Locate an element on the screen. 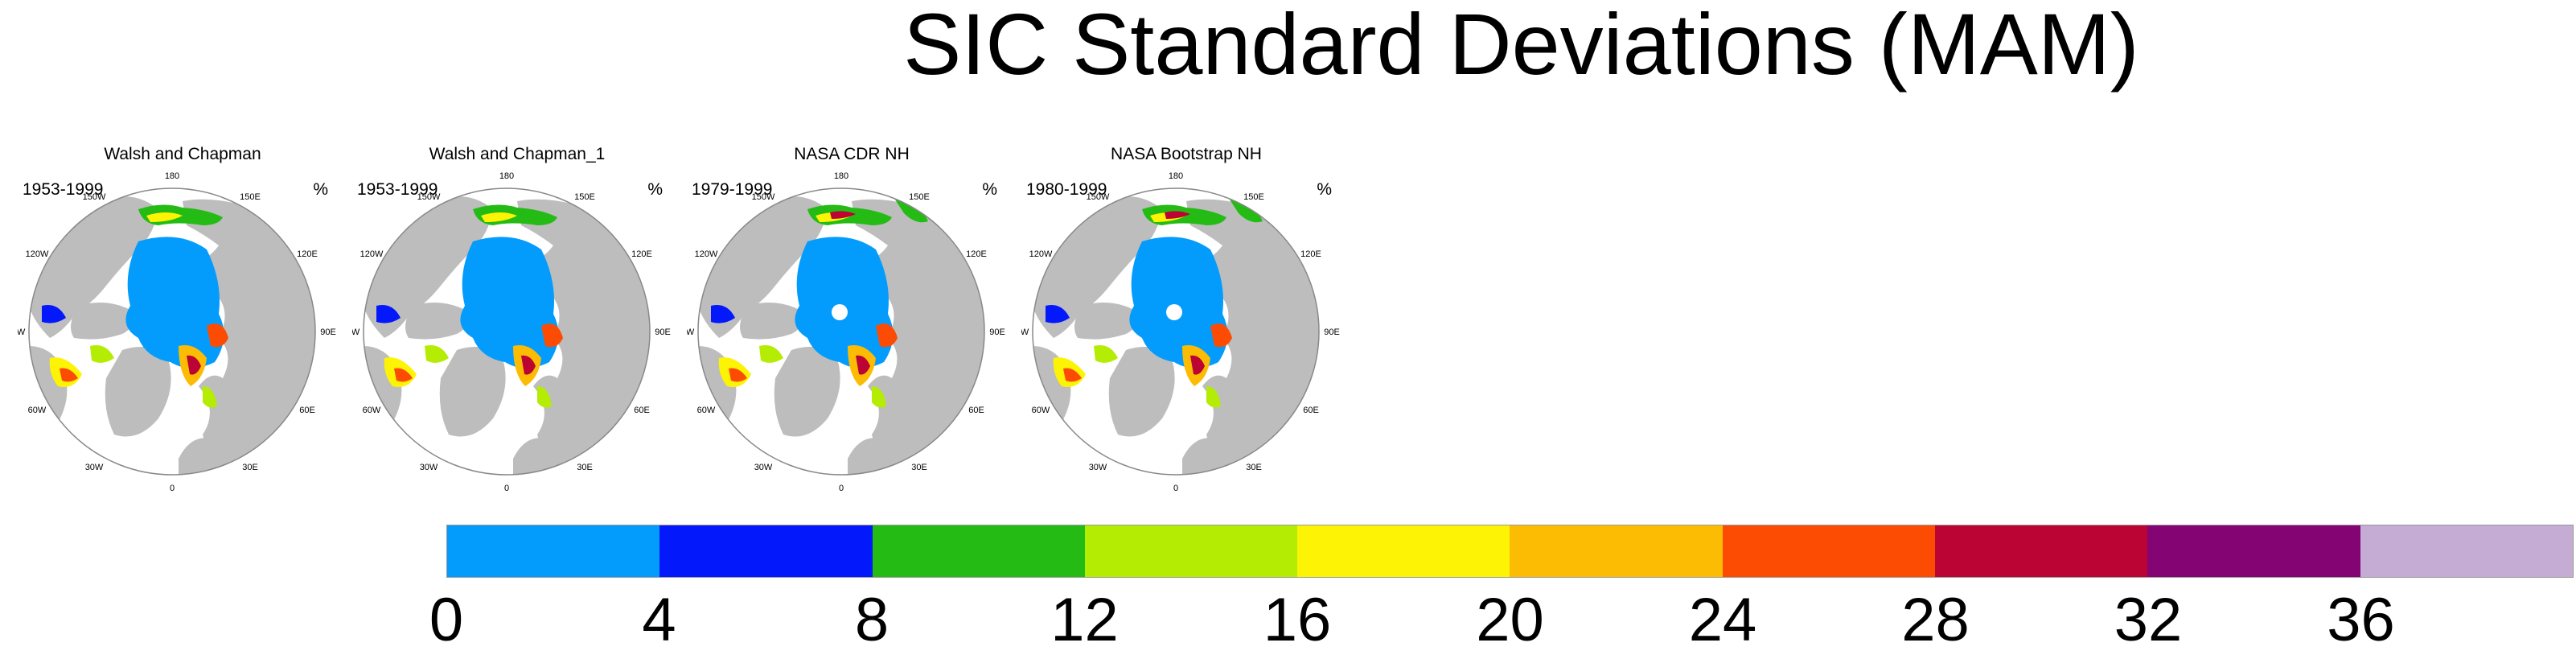  colorbar is located at coordinates (1510, 551).